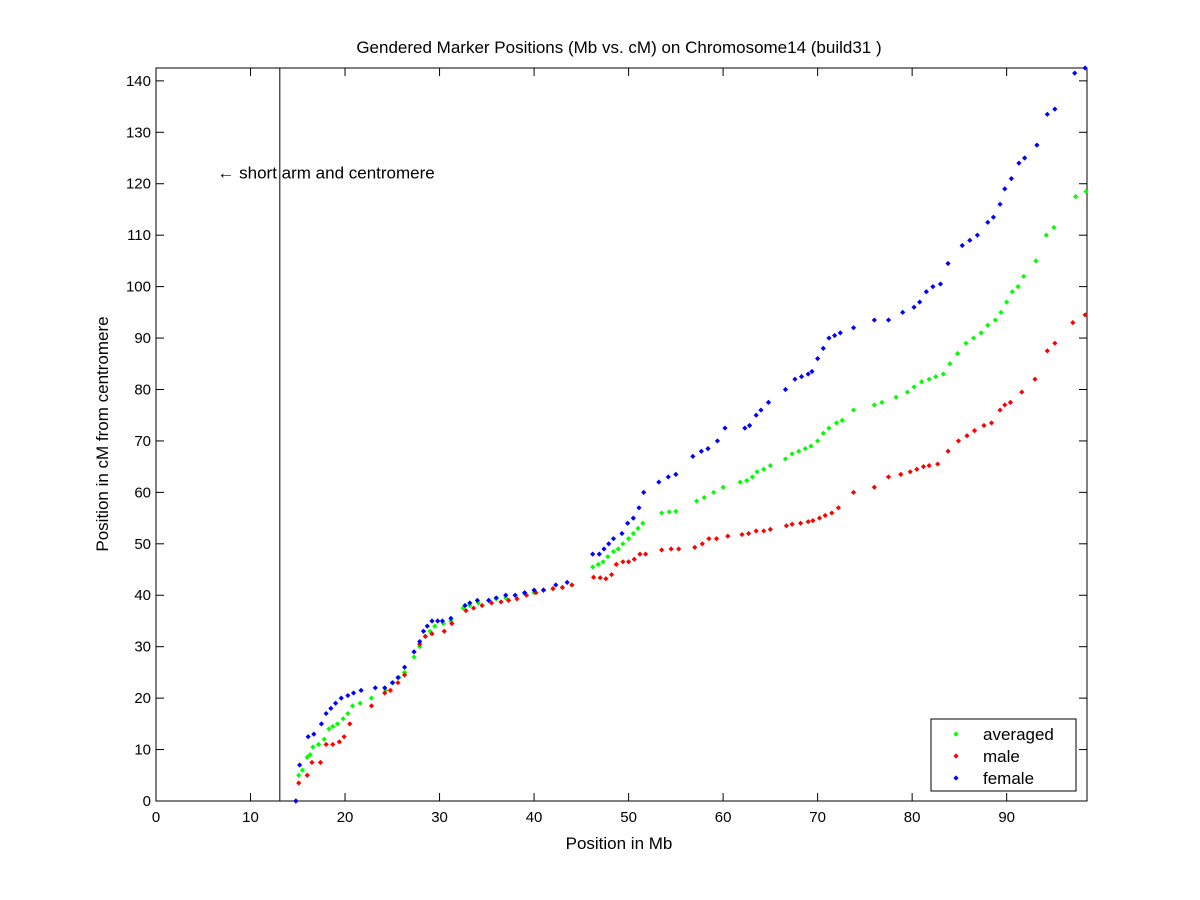  Describe the element at coordinates (1008, 778) in the screenshot. I see `legend-label-female: female` at that location.